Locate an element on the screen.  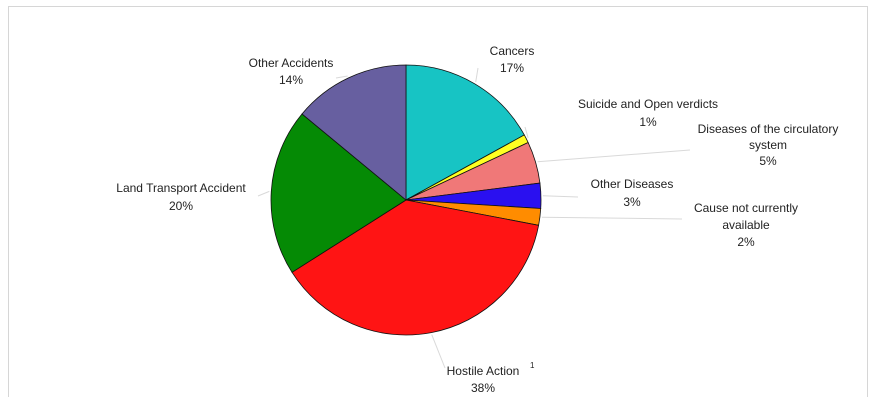
slice-label-other-accidents: Other Accidents is located at coordinates (291, 63).